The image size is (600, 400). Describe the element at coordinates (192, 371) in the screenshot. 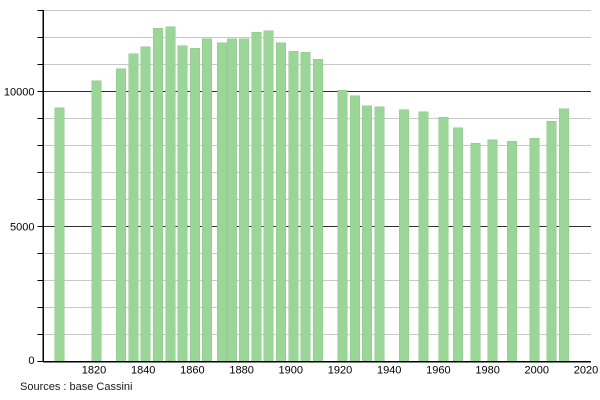

I see `x-tick-label: 1860` at that location.